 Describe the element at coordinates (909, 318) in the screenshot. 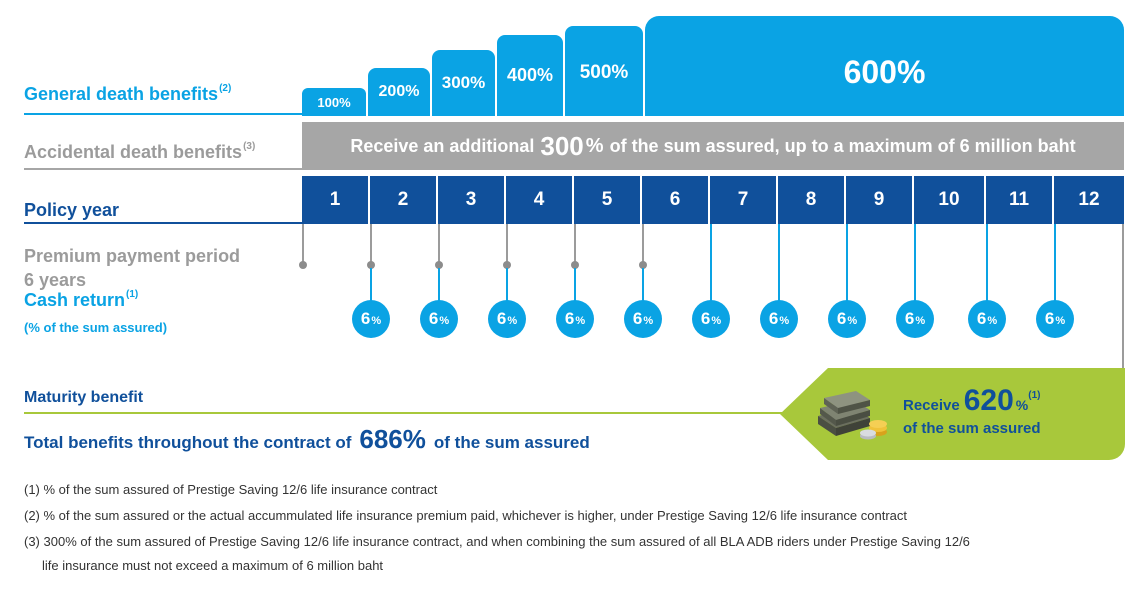

I see `cash-circle-9-value: 6` at that location.